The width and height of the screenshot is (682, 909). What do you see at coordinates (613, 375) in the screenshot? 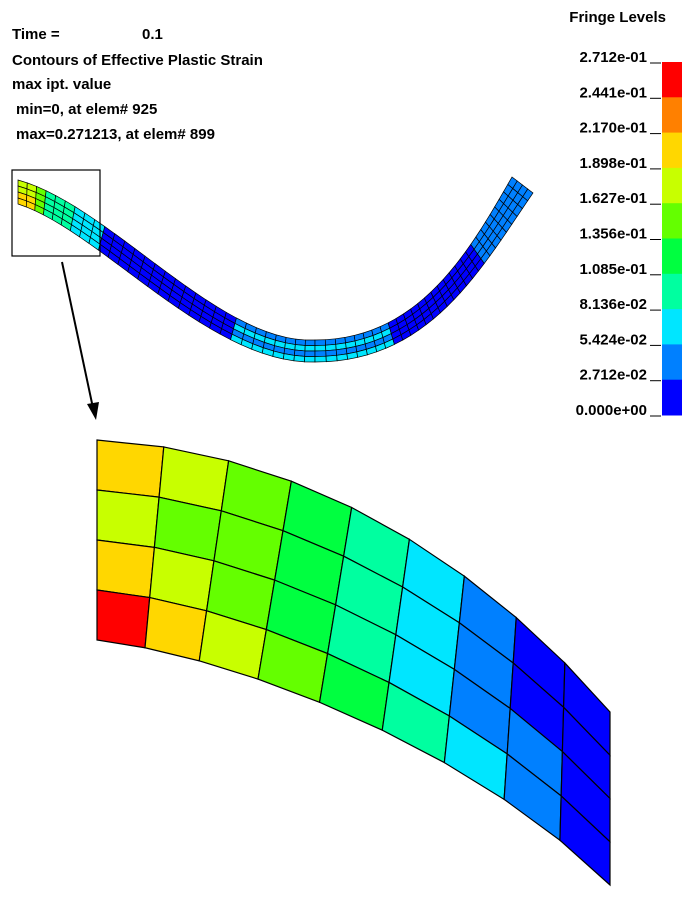
I see `legend-level: 2.712e-02` at bounding box center [613, 375].